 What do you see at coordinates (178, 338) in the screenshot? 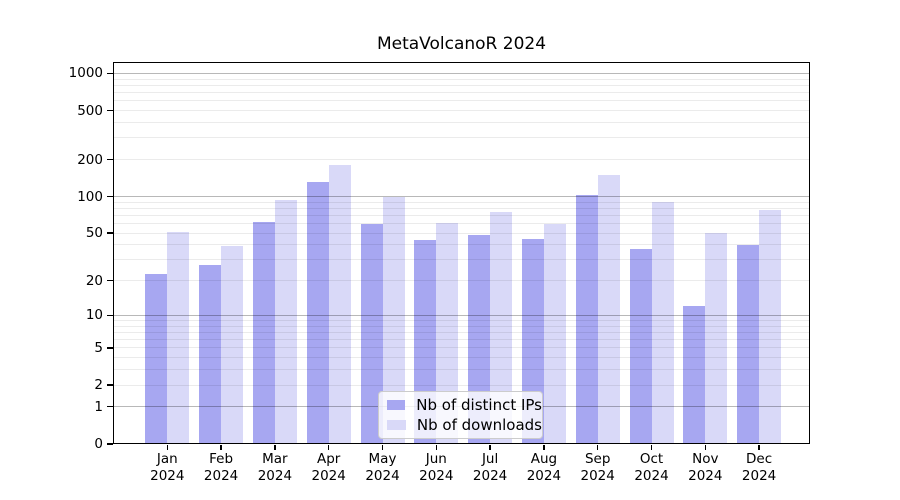
I see `bar-downloads-jan` at bounding box center [178, 338].